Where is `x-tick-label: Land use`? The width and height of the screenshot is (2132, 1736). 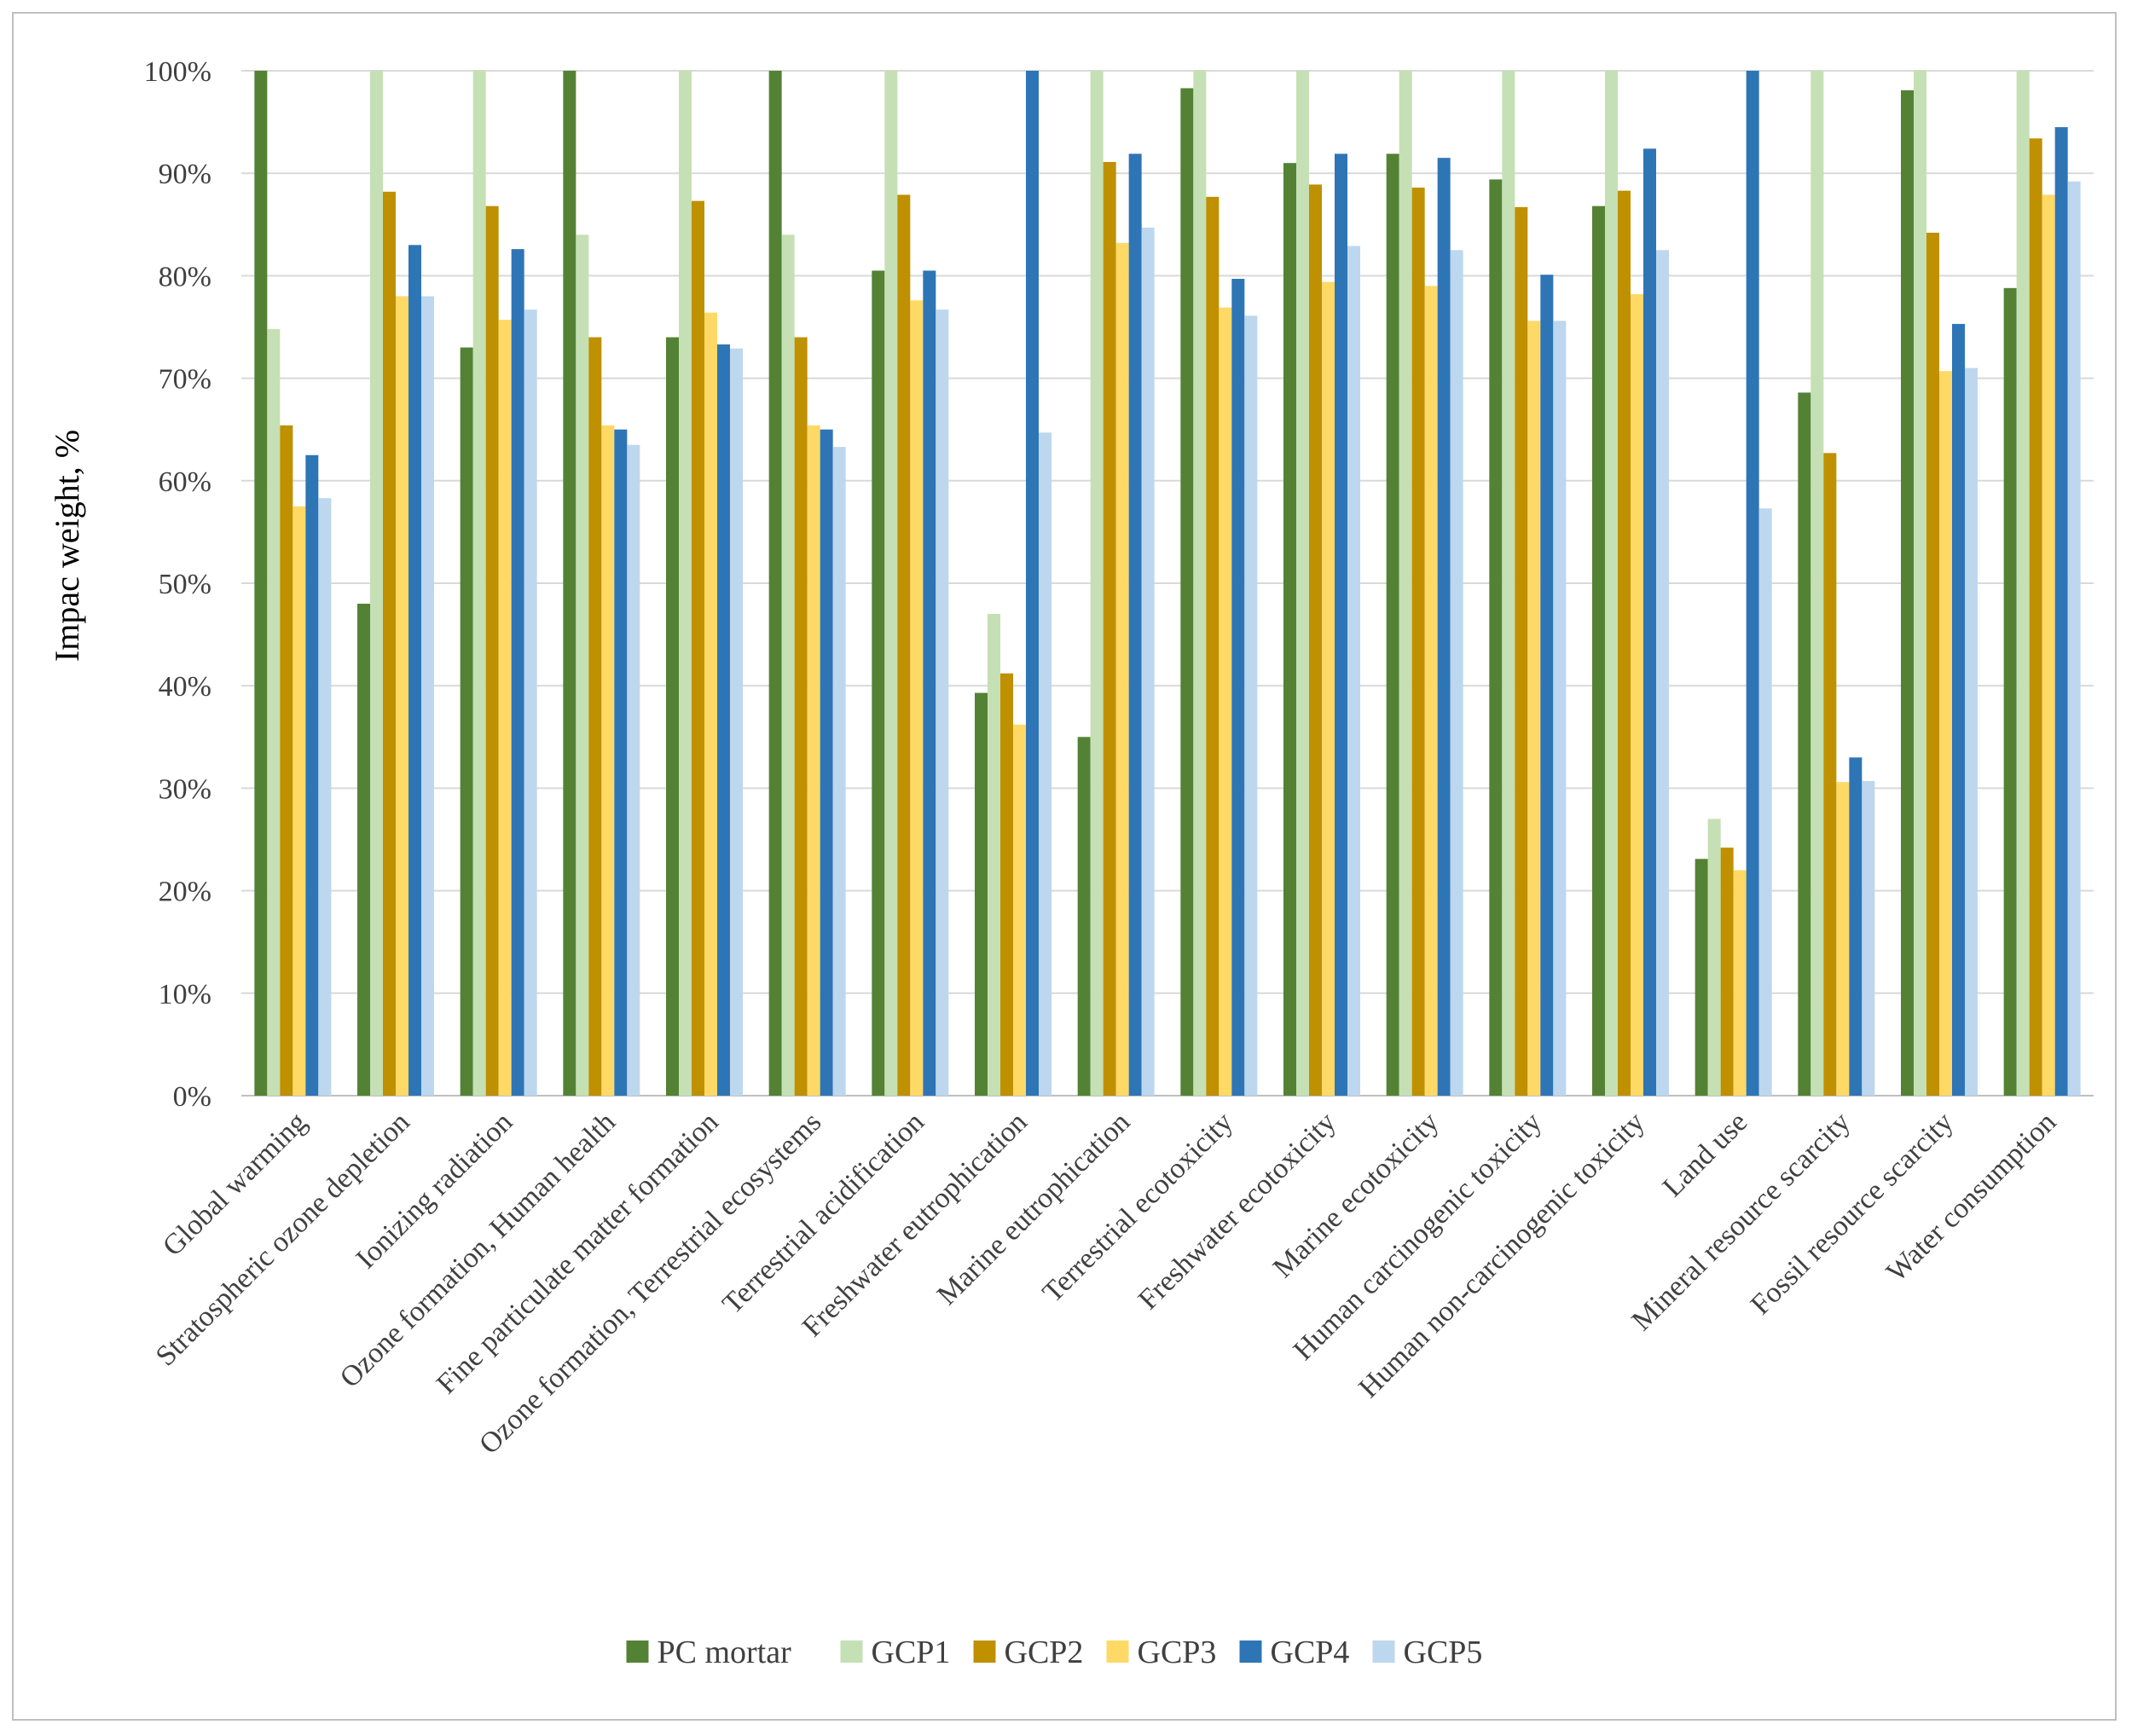
x-tick-label: Land use is located at coordinates (1705, 1154).